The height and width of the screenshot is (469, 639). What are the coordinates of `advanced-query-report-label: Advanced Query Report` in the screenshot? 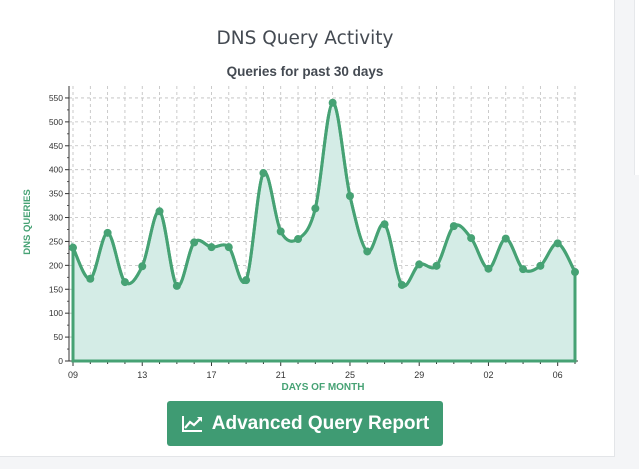 It's located at (320, 423).